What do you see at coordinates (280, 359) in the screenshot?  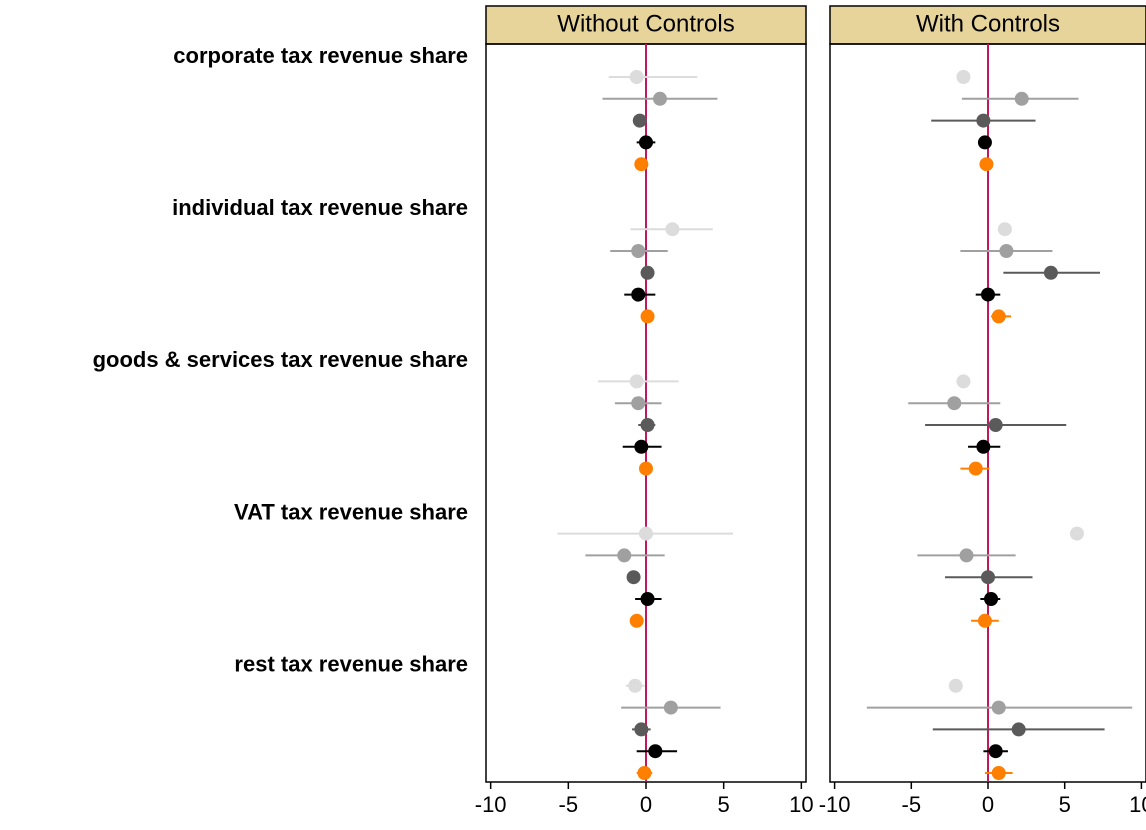 I see `row-label: goods & services tax revenue share` at bounding box center [280, 359].